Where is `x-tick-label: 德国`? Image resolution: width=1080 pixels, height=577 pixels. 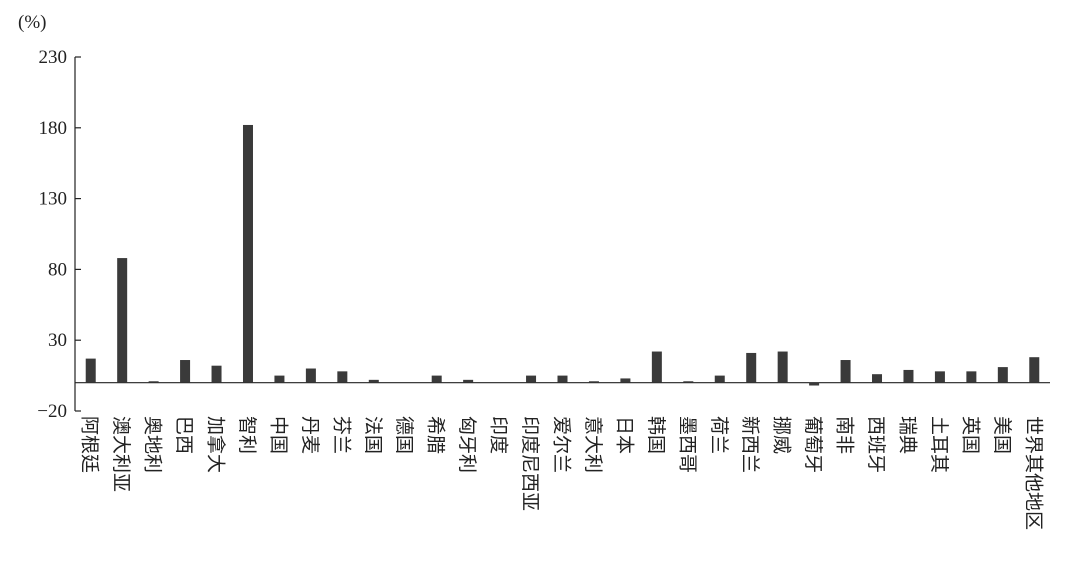 x-tick-label: 德国 is located at coordinates (404, 435).